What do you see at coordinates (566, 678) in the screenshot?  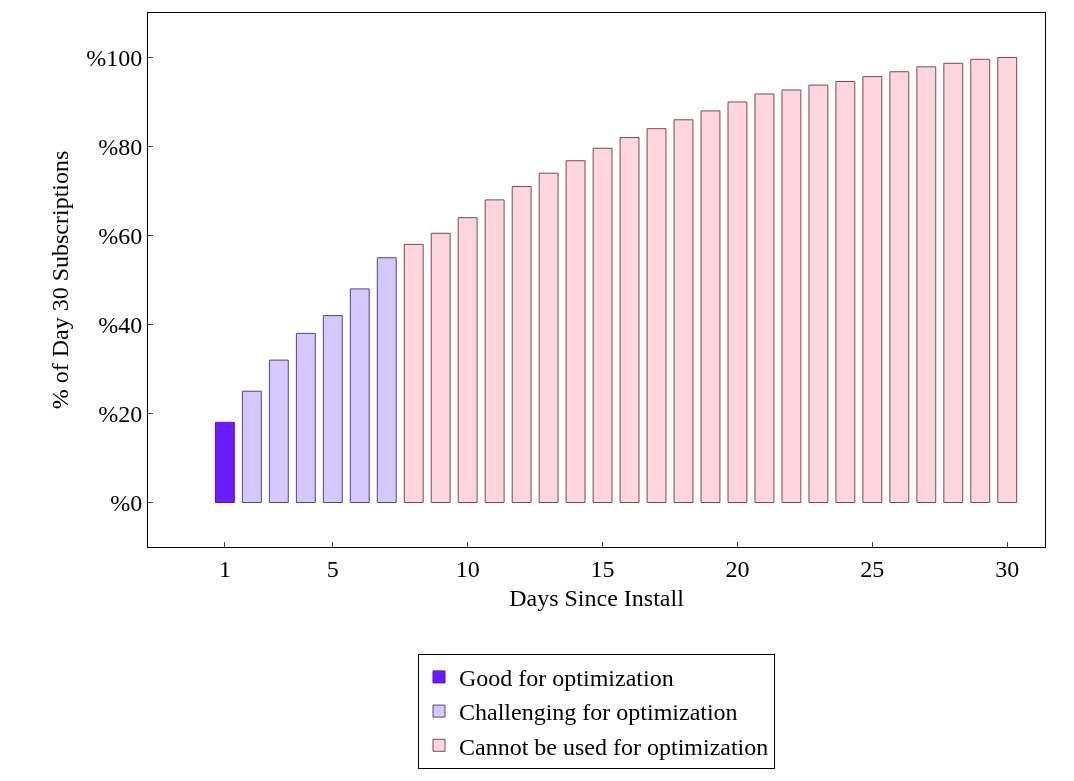 I see `legend-label: Good for optimization` at bounding box center [566, 678].